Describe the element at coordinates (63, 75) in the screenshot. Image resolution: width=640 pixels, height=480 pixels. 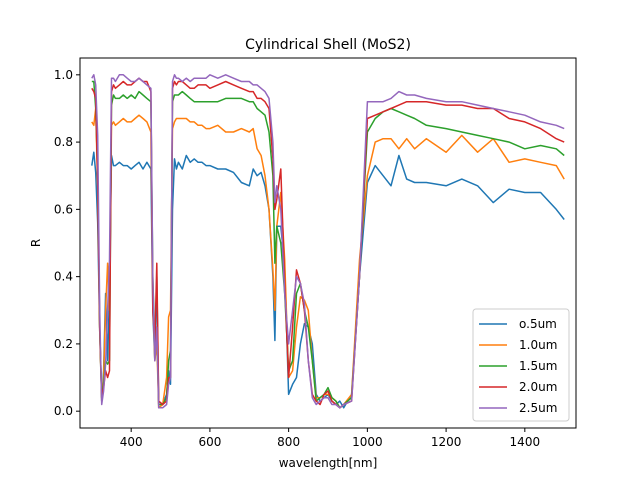
I see `y-tick-label: 1.0` at that location.